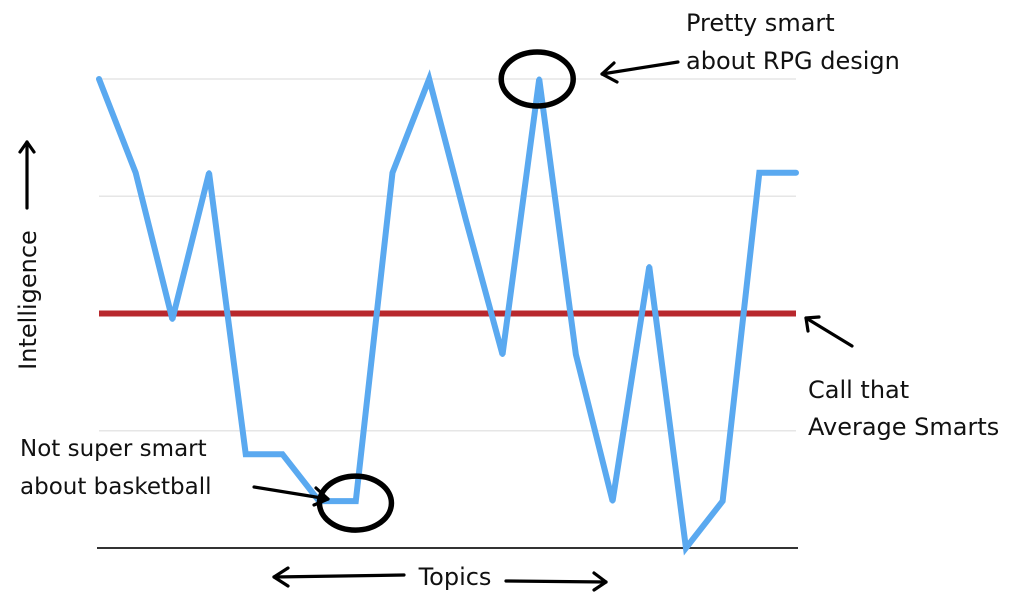 This screenshot has width=1024, height=605. I want to click on arrow-up-icon, so click(27, 175).